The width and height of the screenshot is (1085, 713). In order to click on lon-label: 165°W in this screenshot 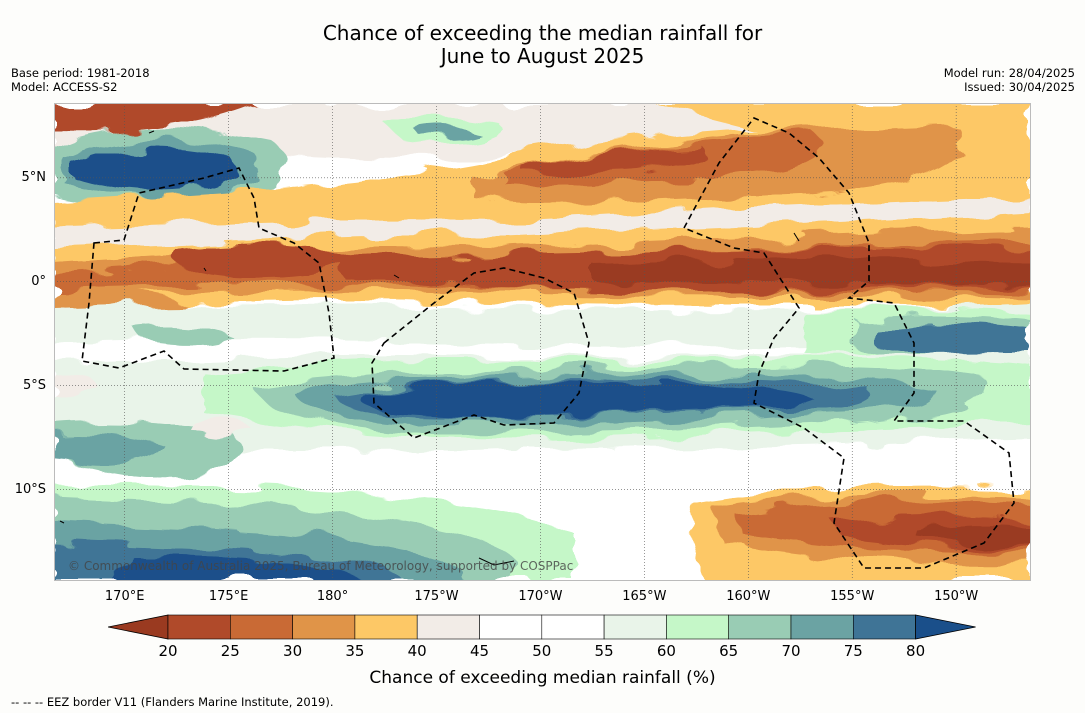, I will do `click(644, 596)`.